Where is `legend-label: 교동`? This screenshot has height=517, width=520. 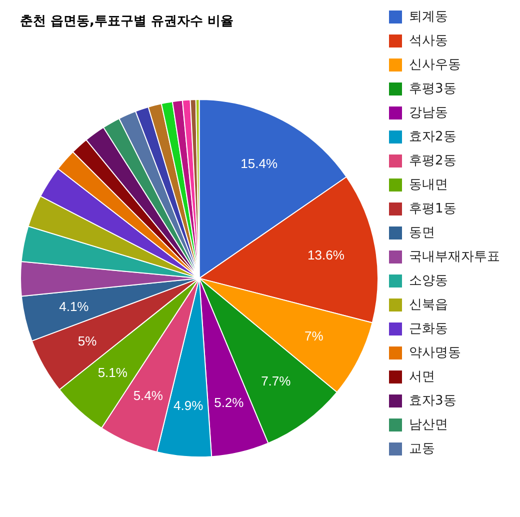
legend-label: 교동 is located at coordinates (422, 448).